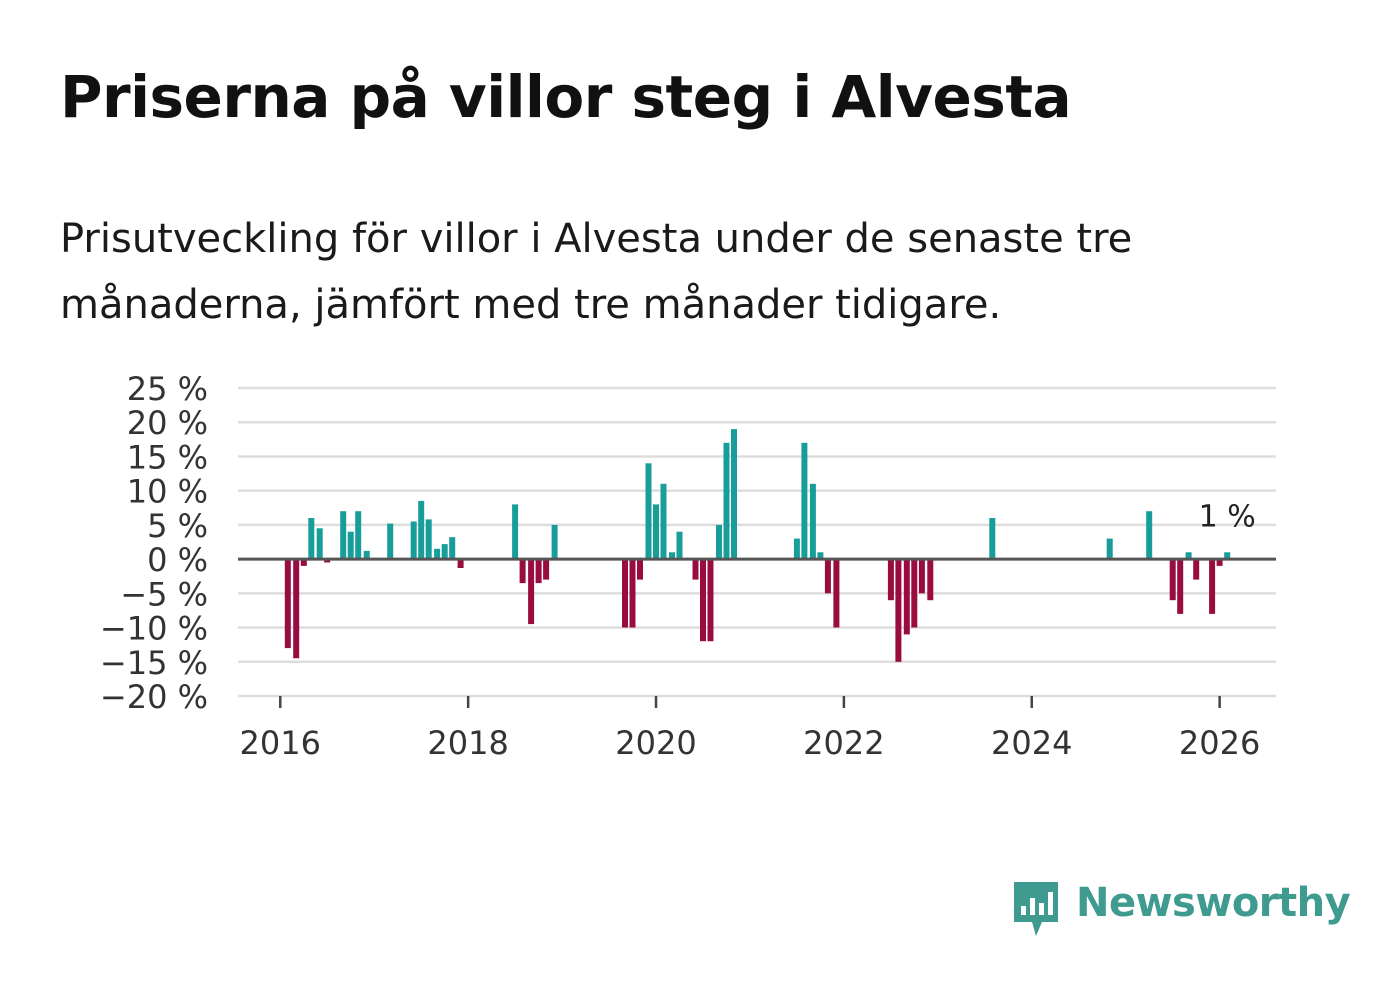 The image size is (1382, 999). What do you see at coordinates (750, 729) in the screenshot?
I see `x-axis: 2016 2018 2020 2022 2024 2026` at bounding box center [750, 729].